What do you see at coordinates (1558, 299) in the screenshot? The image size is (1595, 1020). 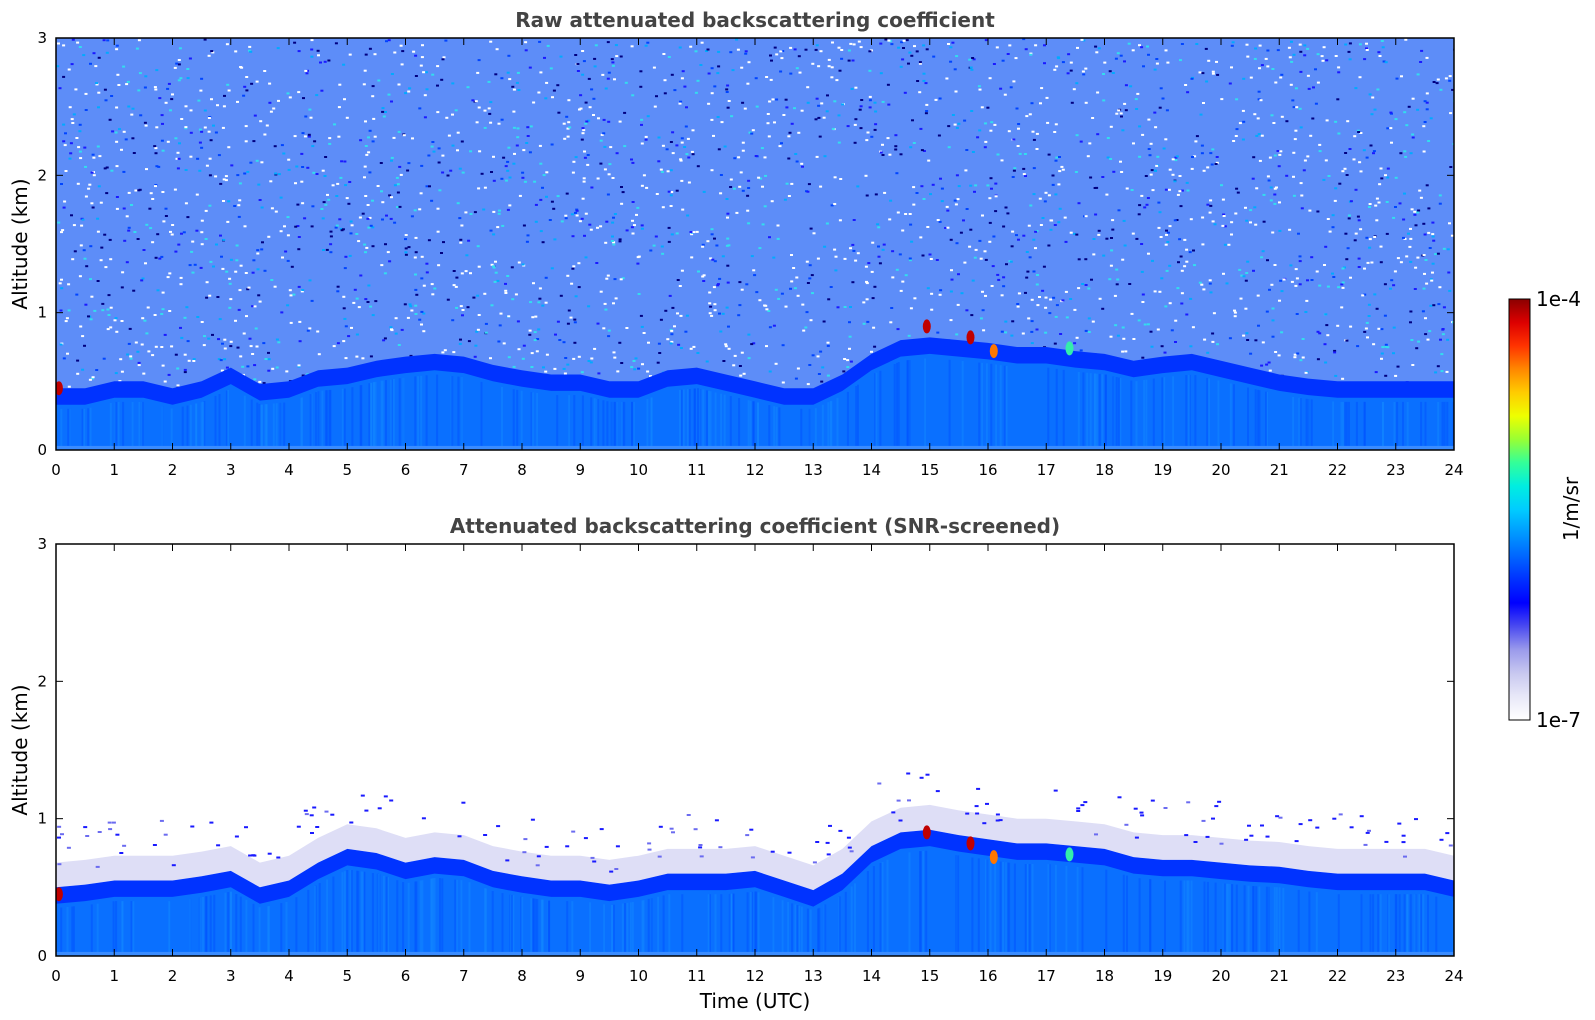 I see `colorbar-max-label: 1e-4` at bounding box center [1558, 299].